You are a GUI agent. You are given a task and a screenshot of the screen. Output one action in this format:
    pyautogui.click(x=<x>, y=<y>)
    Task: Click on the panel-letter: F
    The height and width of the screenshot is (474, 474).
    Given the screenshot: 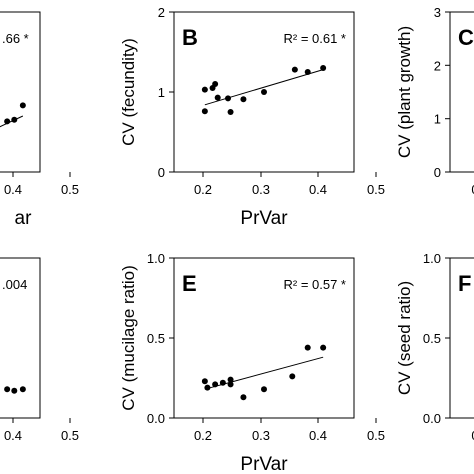 What is the action you would take?
    pyautogui.click(x=464, y=283)
    